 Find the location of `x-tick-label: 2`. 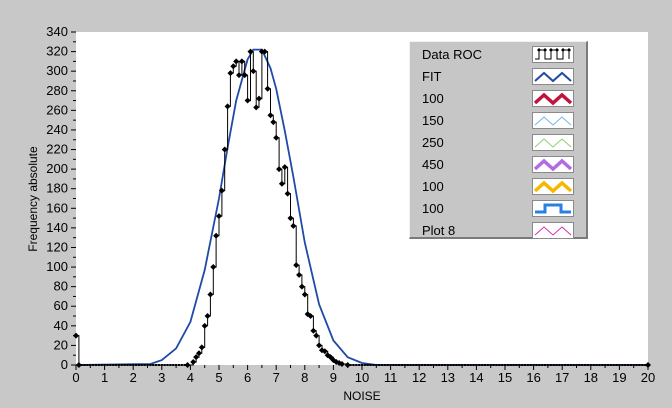

x-tick-label: 2 is located at coordinates (133, 377).